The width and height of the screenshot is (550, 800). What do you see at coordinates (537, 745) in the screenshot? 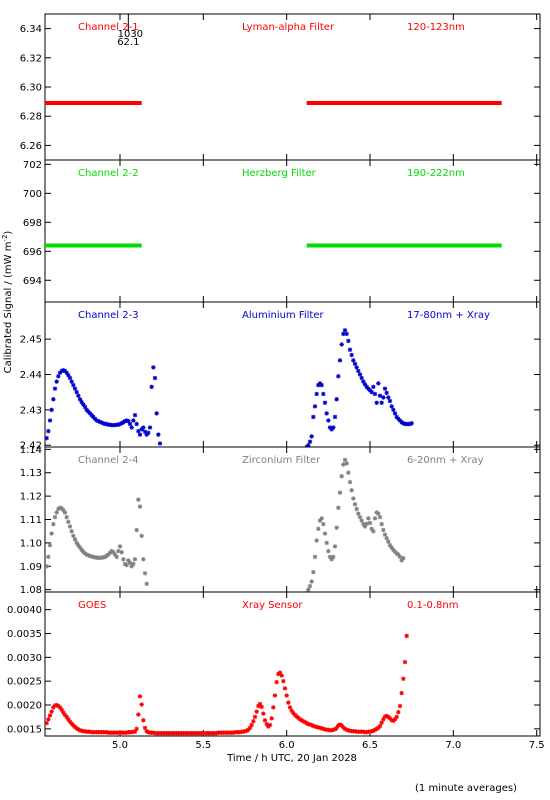
I see `x-tick-label: 7.5` at bounding box center [537, 745].